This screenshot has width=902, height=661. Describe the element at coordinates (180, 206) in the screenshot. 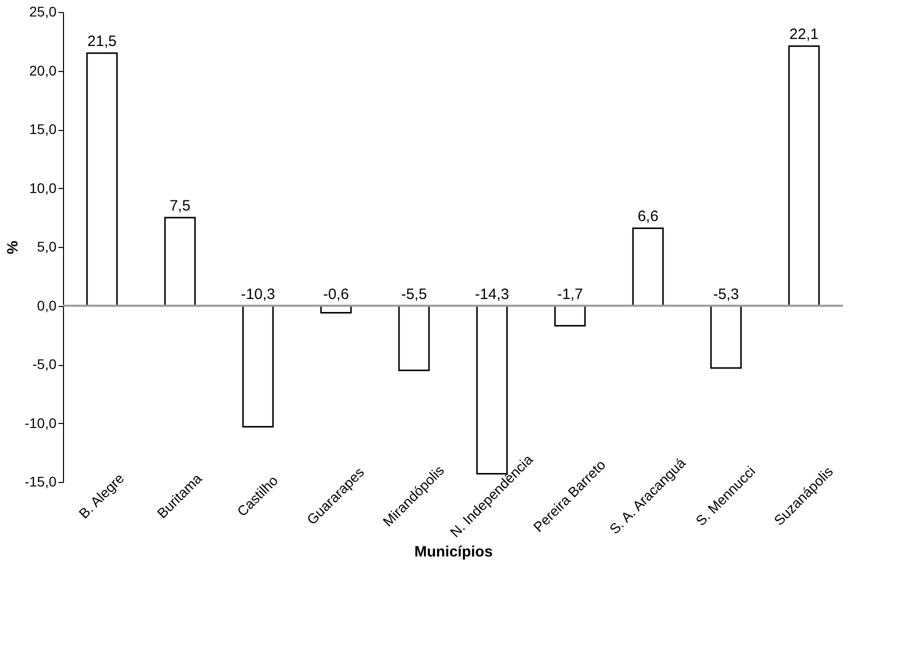

I see `data-label: 7,5` at that location.